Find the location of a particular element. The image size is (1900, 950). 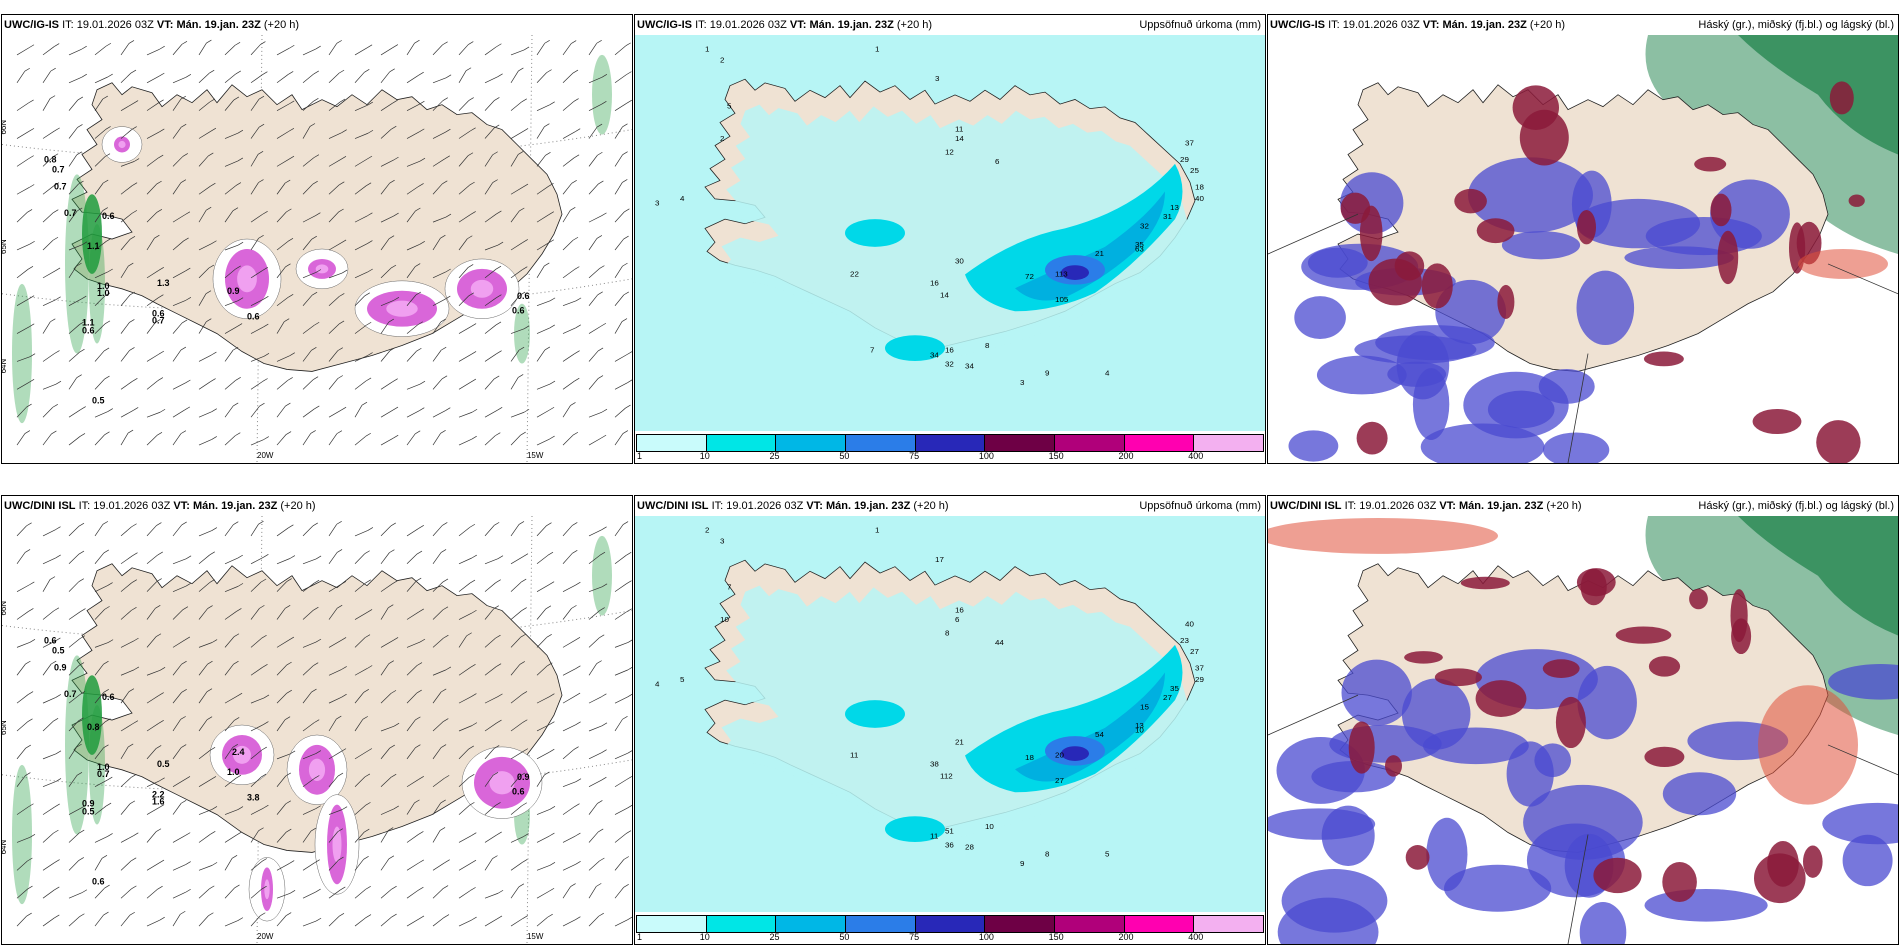

precip-max is located at coordinates (1075, 753).